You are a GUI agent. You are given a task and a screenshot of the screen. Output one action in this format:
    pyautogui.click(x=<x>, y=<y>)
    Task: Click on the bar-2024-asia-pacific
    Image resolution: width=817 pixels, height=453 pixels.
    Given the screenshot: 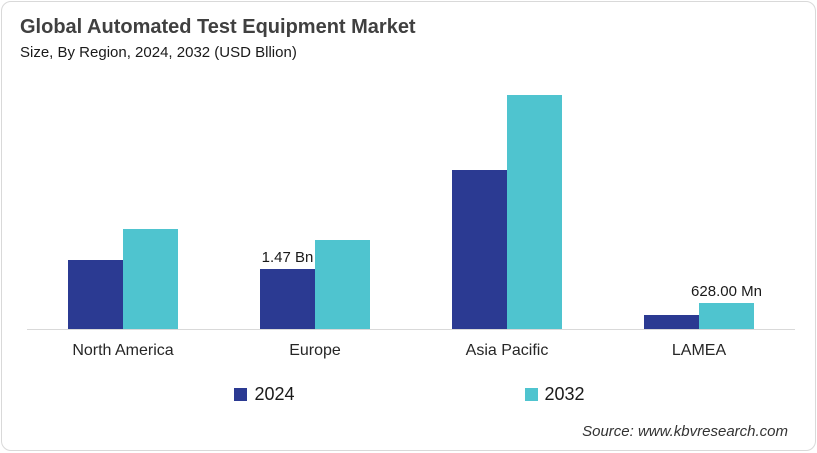 What is the action you would take?
    pyautogui.click(x=479, y=249)
    